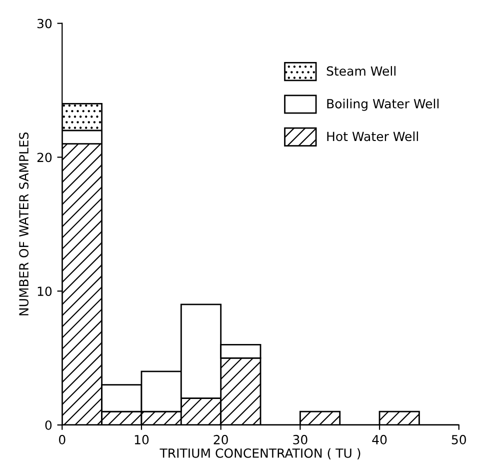  I want to click on x-tick-label: 50, so click(459, 439).